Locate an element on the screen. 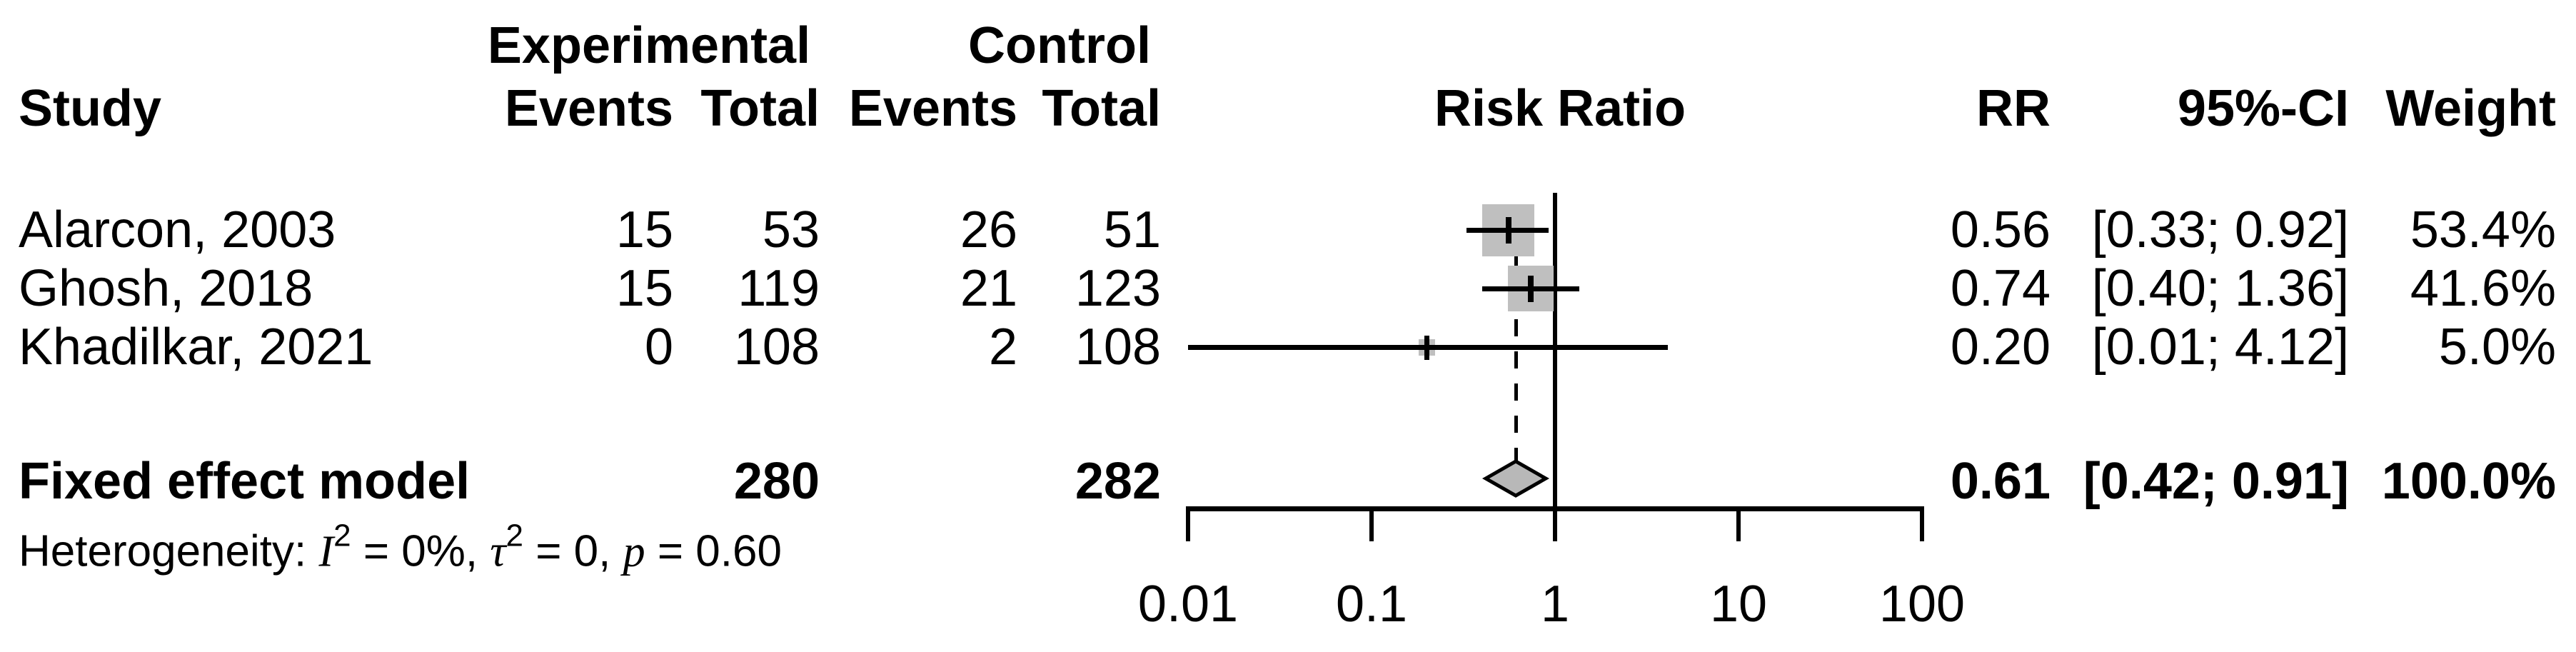 Image resolution: width=2576 pixels, height=652 pixels. p-value: = 0.60 is located at coordinates (714, 551).